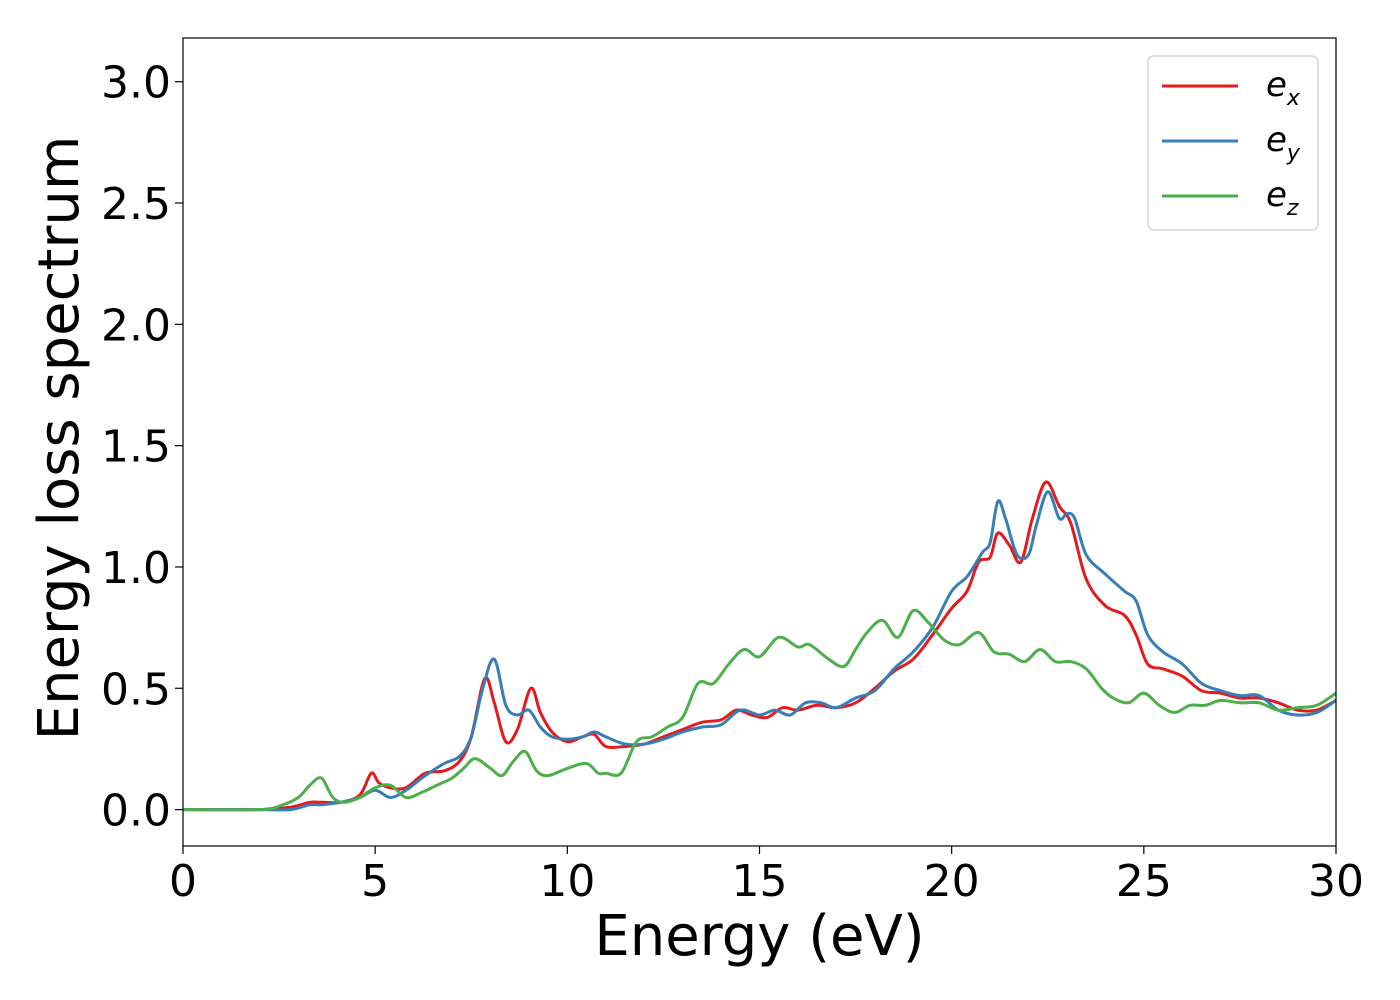 The height and width of the screenshot is (1000, 1400). What do you see at coordinates (375, 881) in the screenshot?
I see `x-tick-label: 5` at bounding box center [375, 881].